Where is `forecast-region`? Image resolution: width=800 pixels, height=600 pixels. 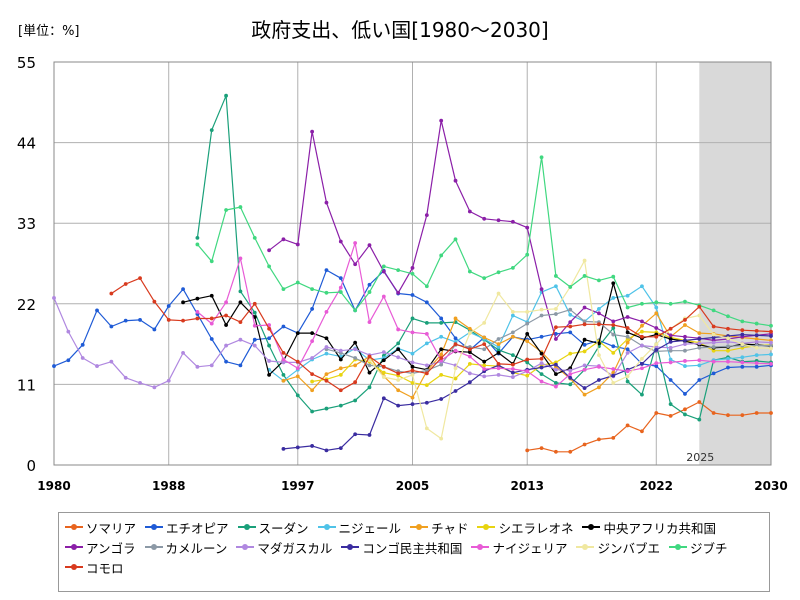
forecast-region is located at coordinates (735, 263).